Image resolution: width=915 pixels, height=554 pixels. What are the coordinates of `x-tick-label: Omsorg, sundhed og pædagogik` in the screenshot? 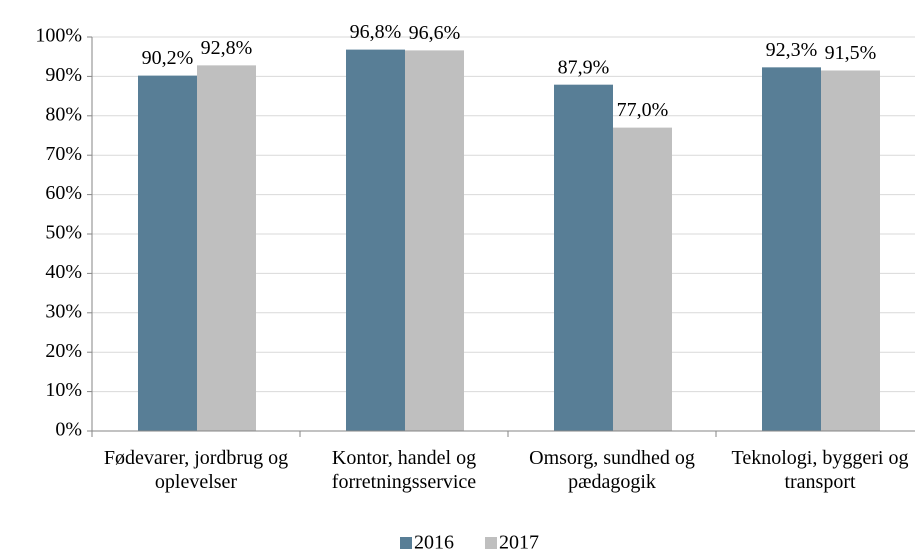 It's located at (612, 470).